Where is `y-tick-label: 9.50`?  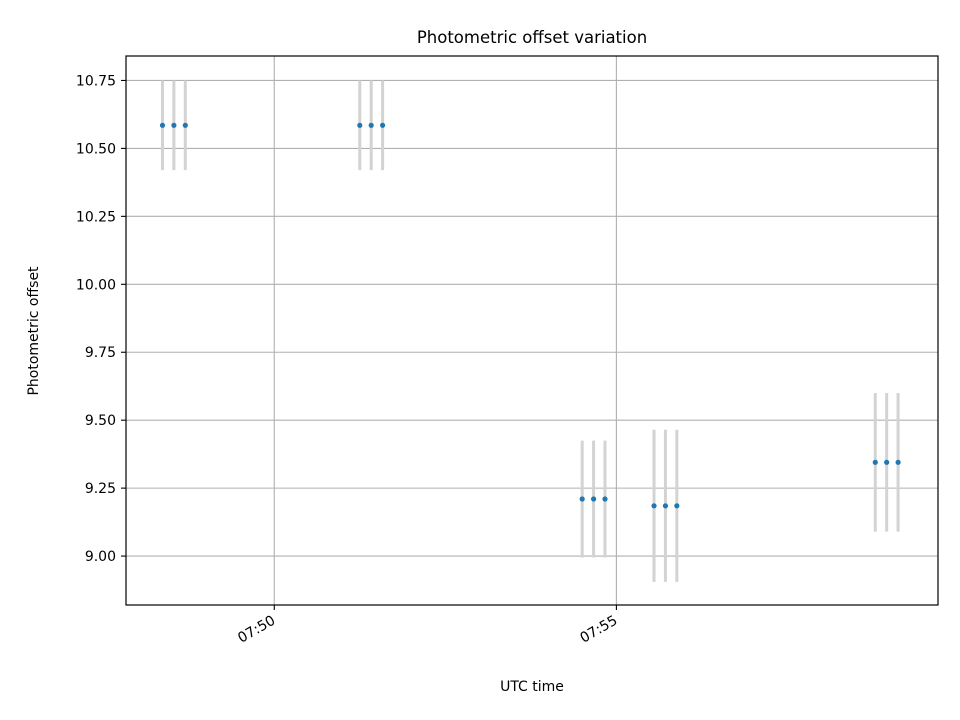 y-tick-label: 9.50 is located at coordinates (100, 421).